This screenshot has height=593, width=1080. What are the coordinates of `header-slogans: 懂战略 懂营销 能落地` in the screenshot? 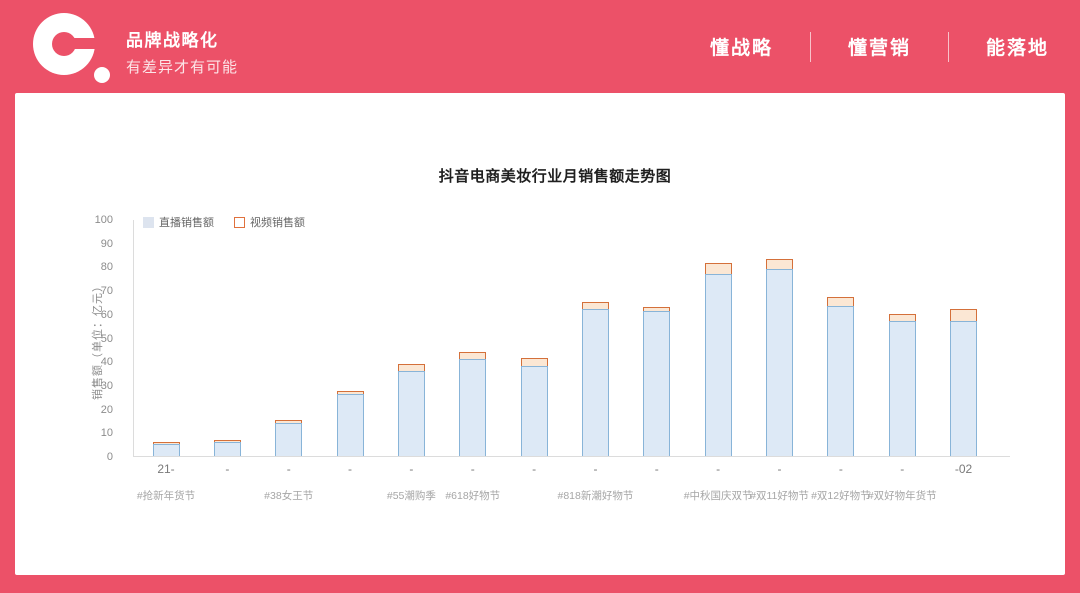 It's located at (861, 46).